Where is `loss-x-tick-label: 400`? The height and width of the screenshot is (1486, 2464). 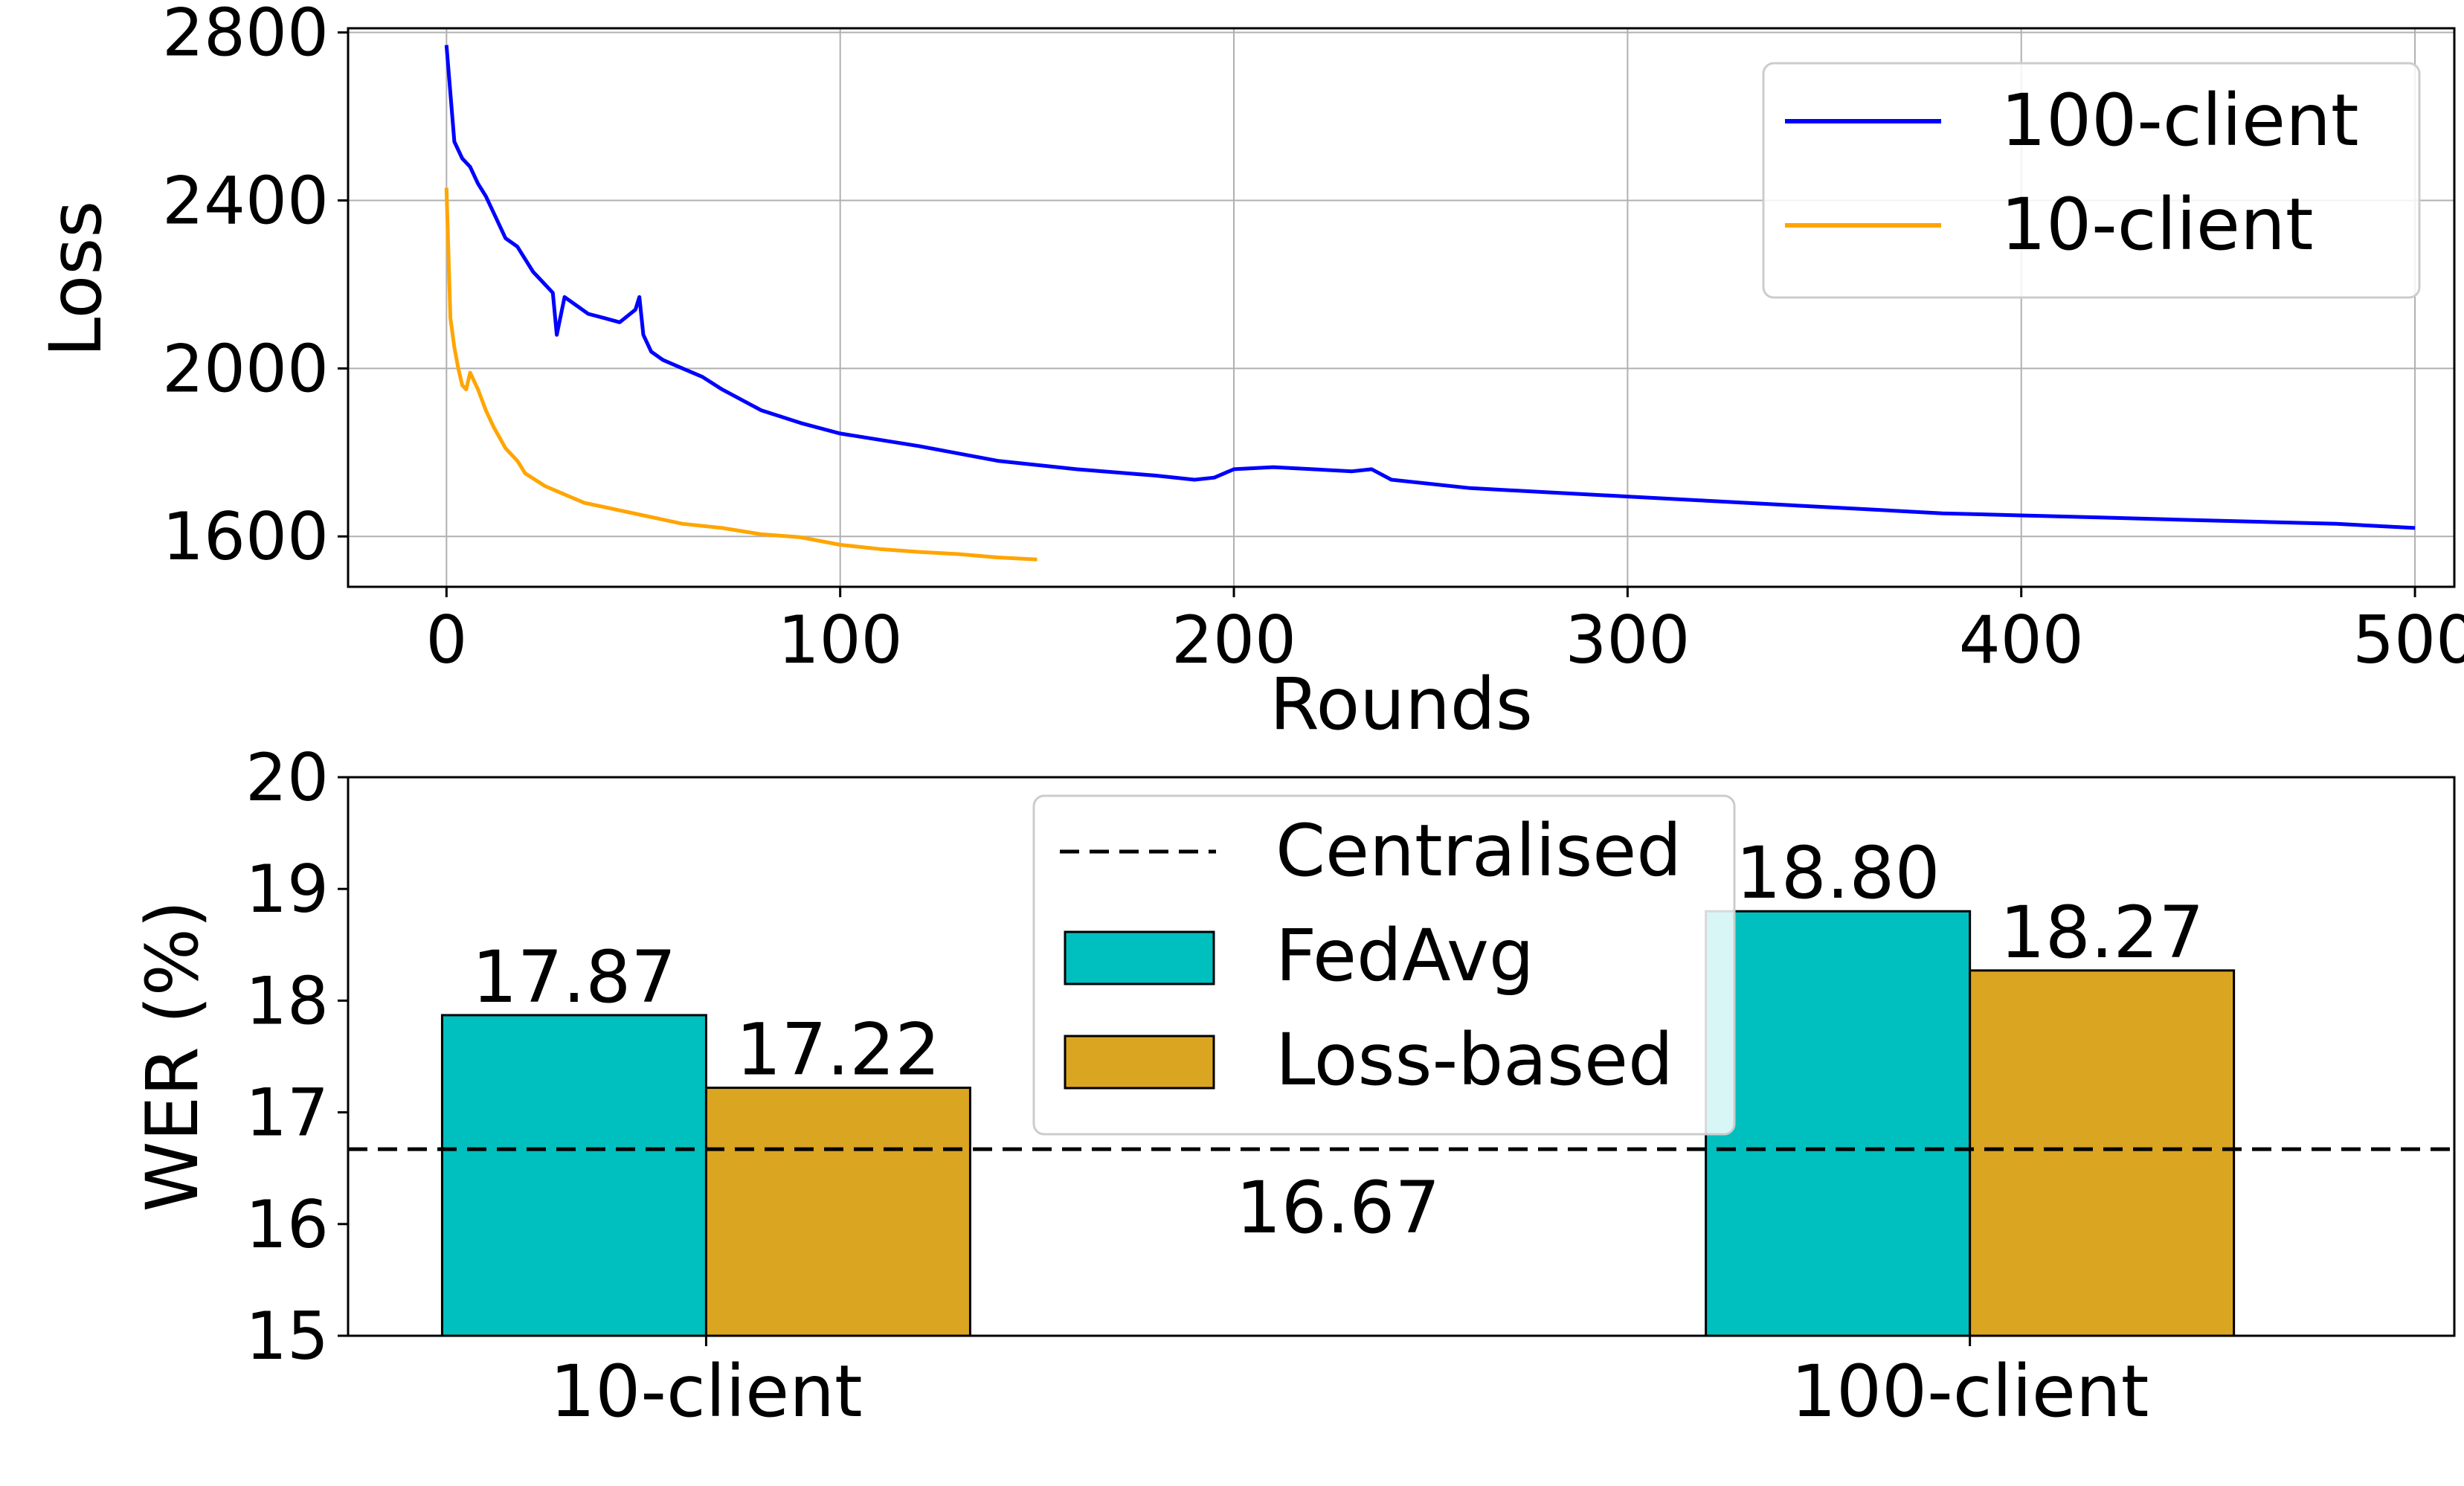 loss-x-tick-label: 400 is located at coordinates (2021, 640).